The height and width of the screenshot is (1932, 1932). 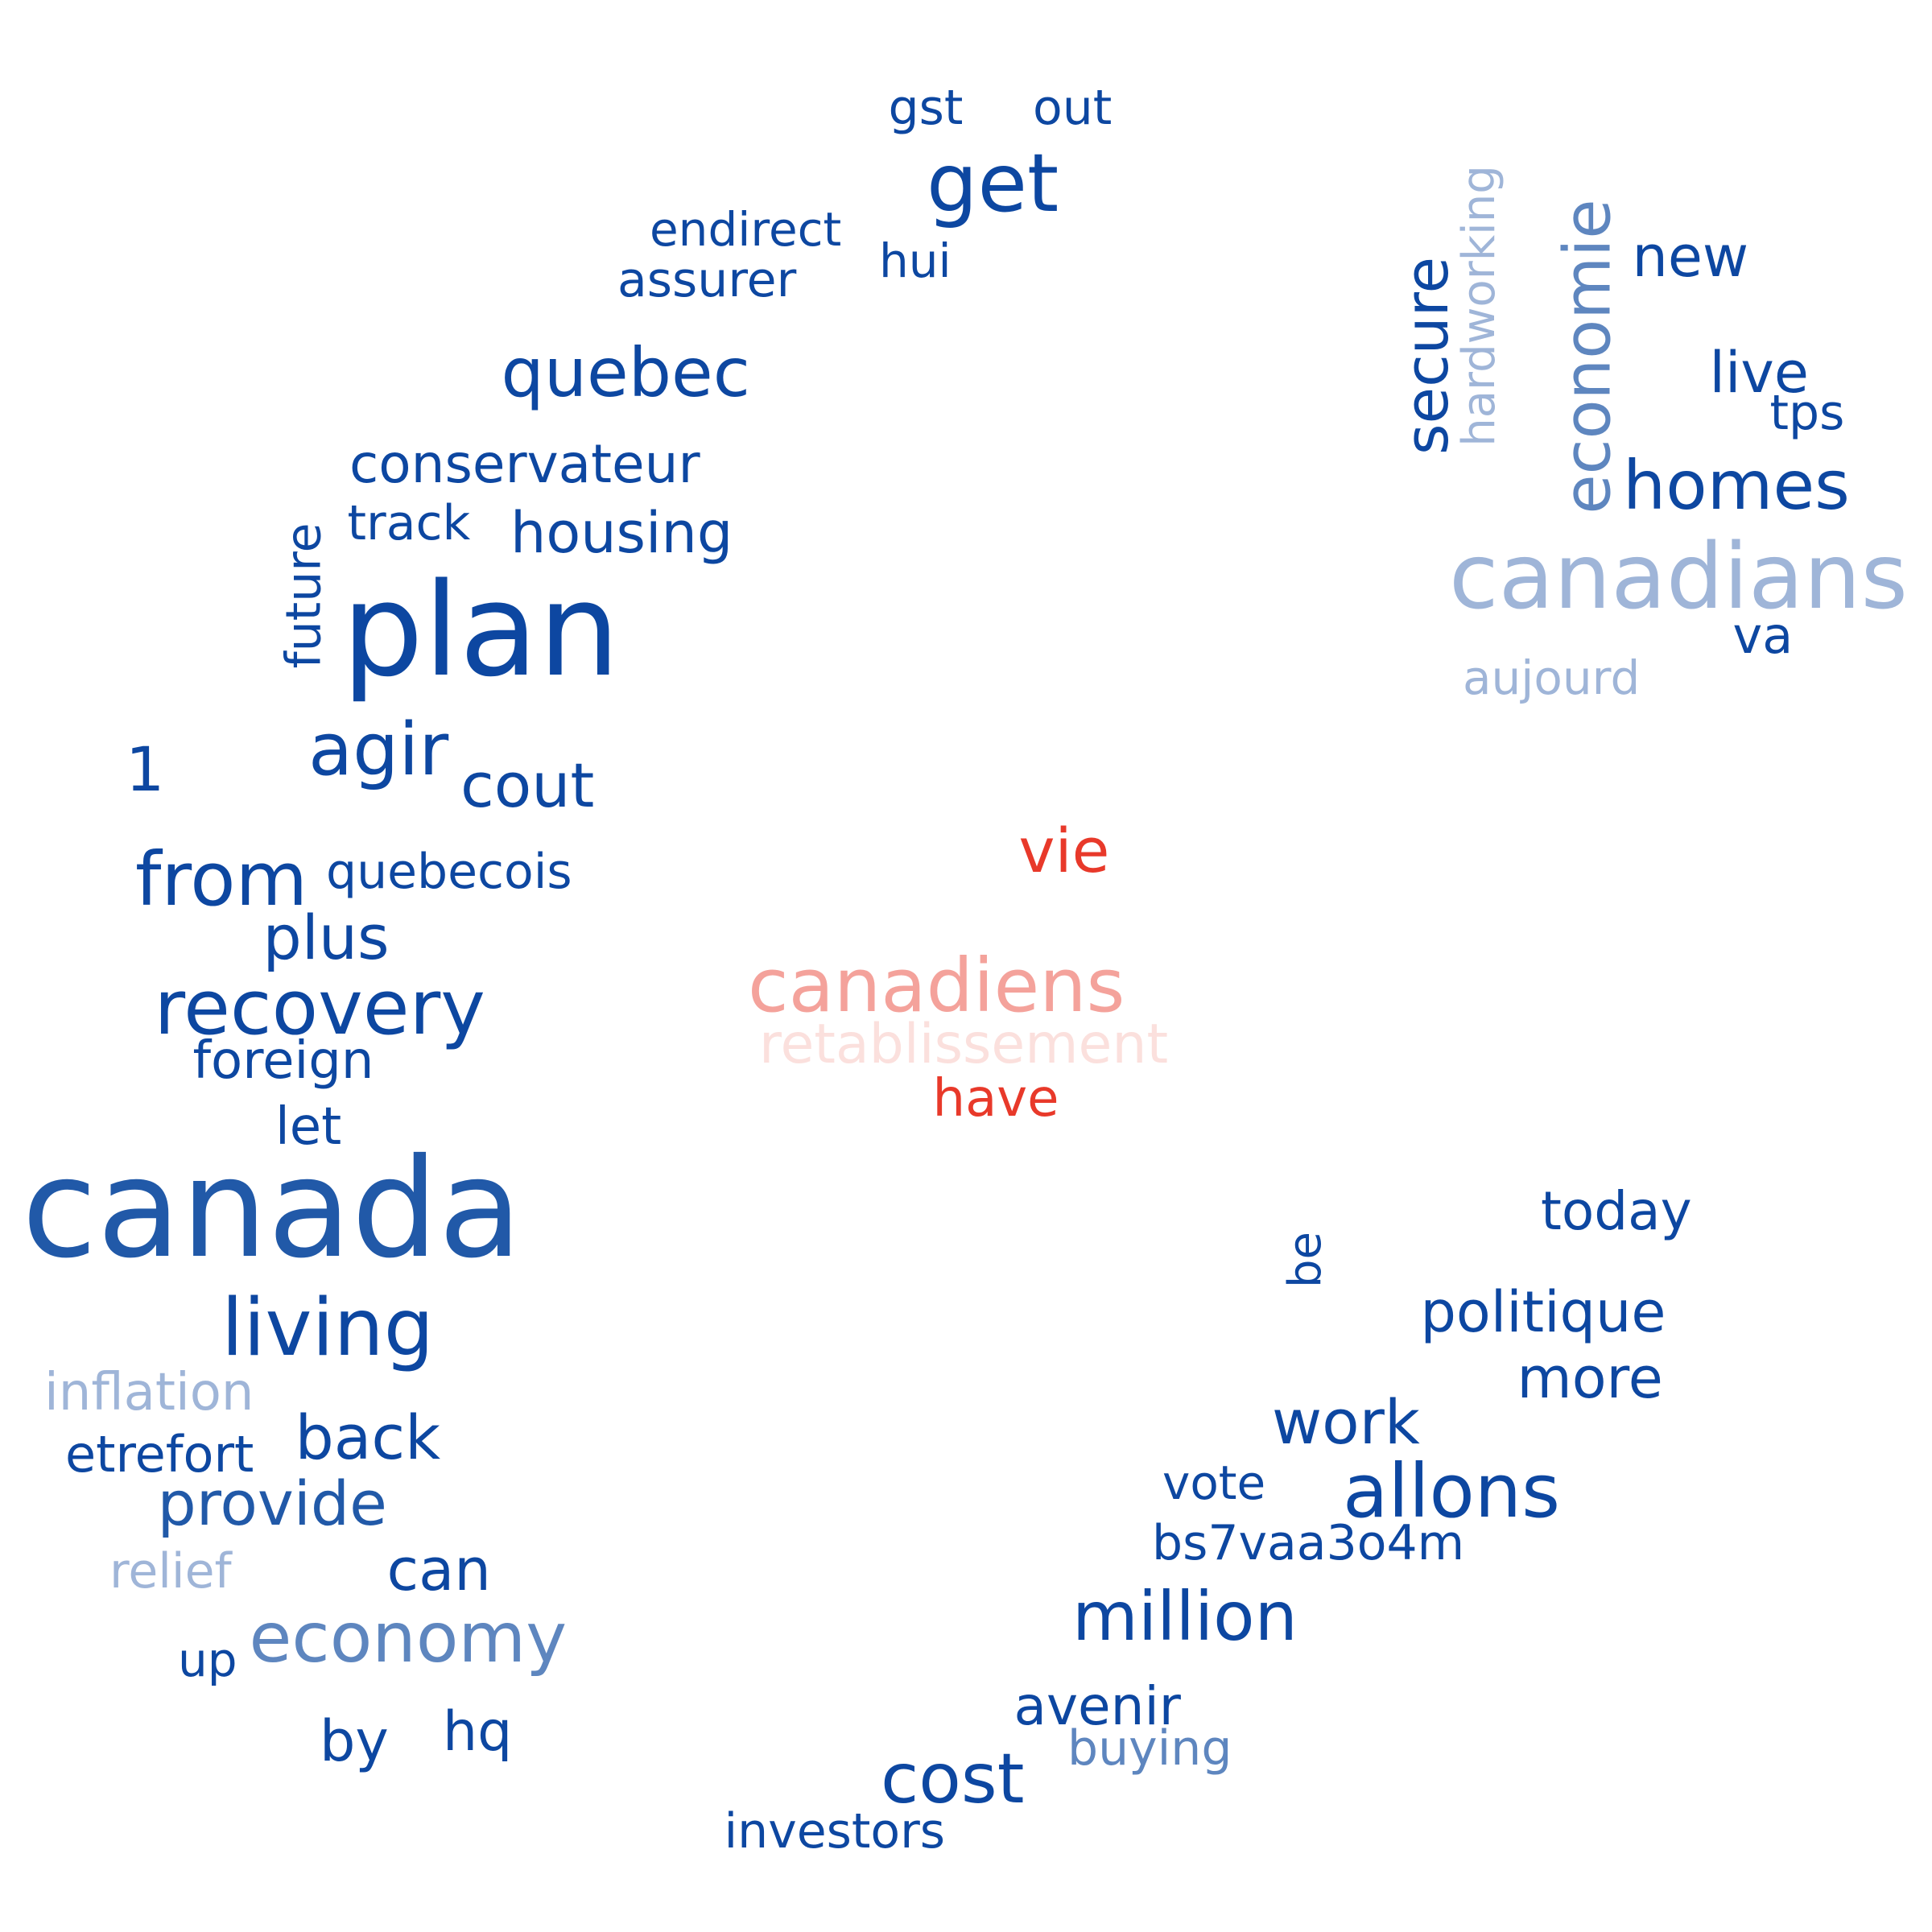 What do you see at coordinates (1478, 306) in the screenshot?
I see `word-hardworking: hardworking` at bounding box center [1478, 306].